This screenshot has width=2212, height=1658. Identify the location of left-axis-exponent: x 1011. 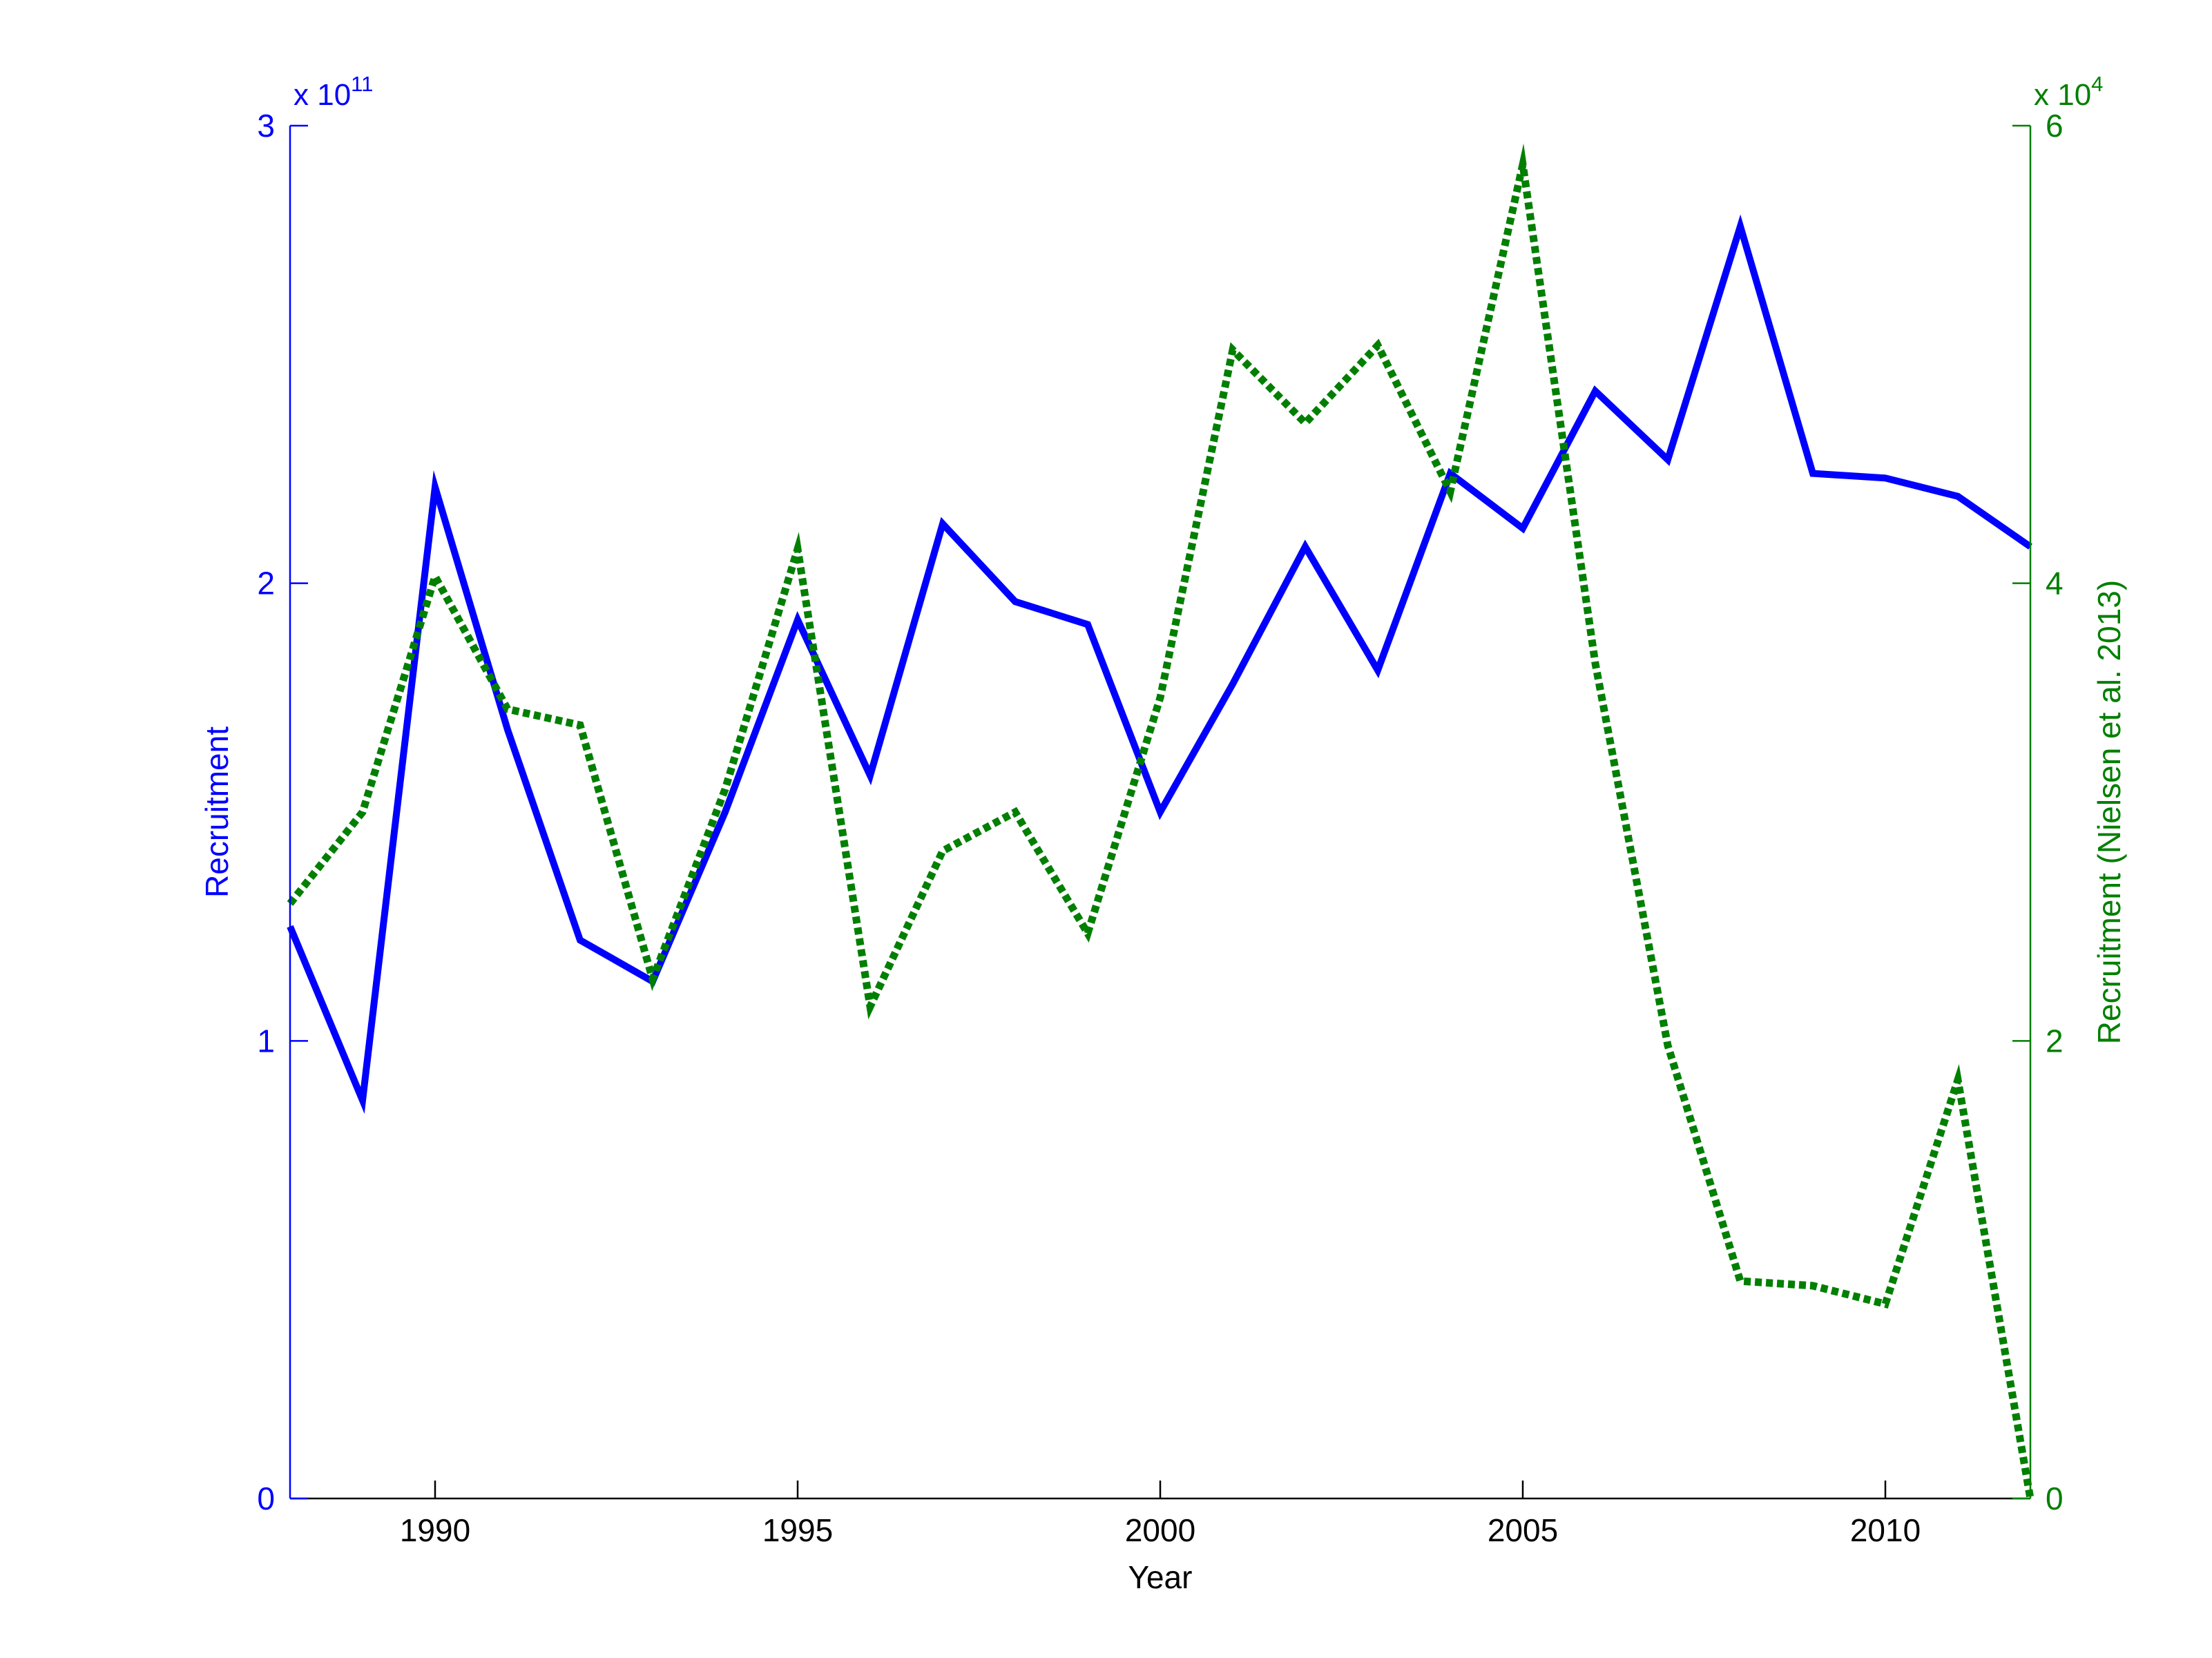
(333, 92).